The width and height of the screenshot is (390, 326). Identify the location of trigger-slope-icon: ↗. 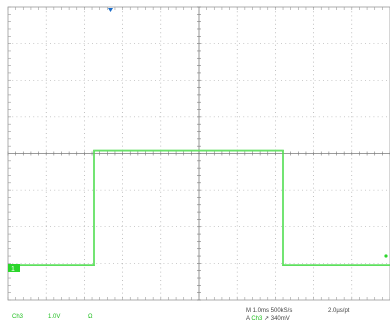
(267, 319).